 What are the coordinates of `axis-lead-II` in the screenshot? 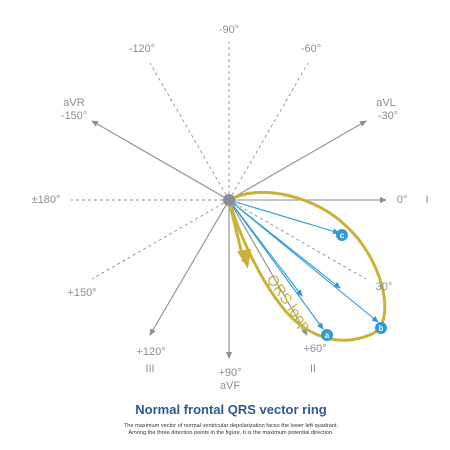 It's located at (268, 267).